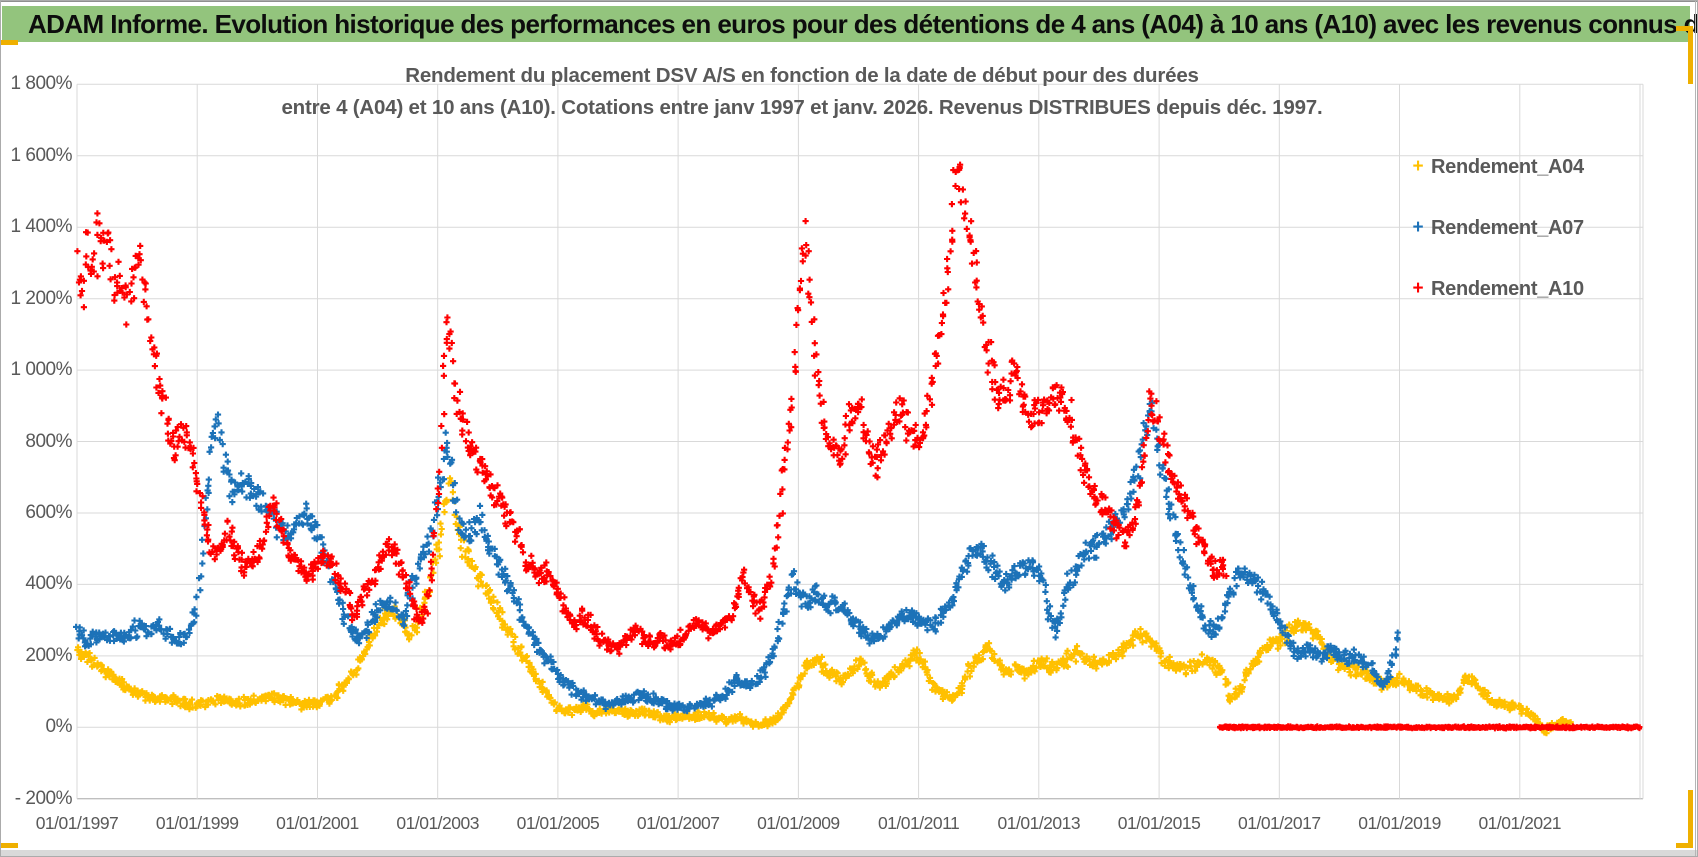 The height and width of the screenshot is (857, 1698). I want to click on series-Rendement_A10-zero-line, so click(1430, 727).